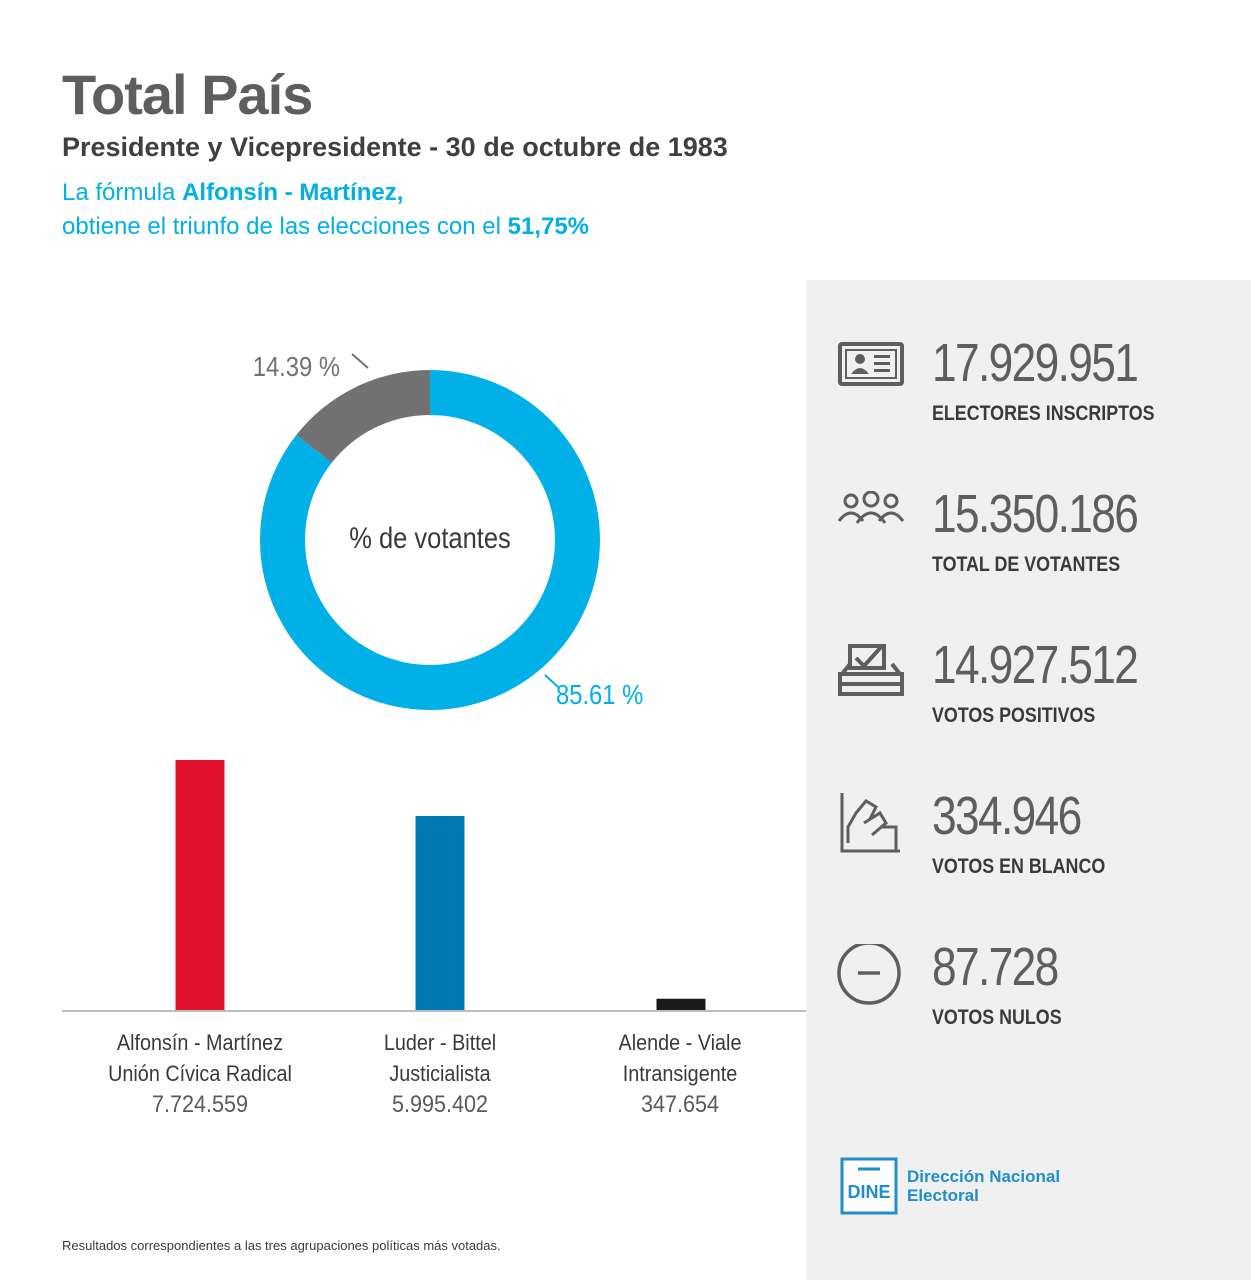 The width and height of the screenshot is (1251, 1280). I want to click on stat-positivos: 14.927.512 VOTOS POSITIVOS, so click(1036, 693).